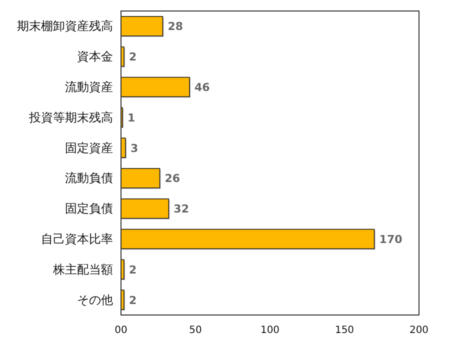 The width and height of the screenshot is (460, 345). Describe the element at coordinates (89, 178) in the screenshot. I see `y-tick-label: 流動負債` at that location.